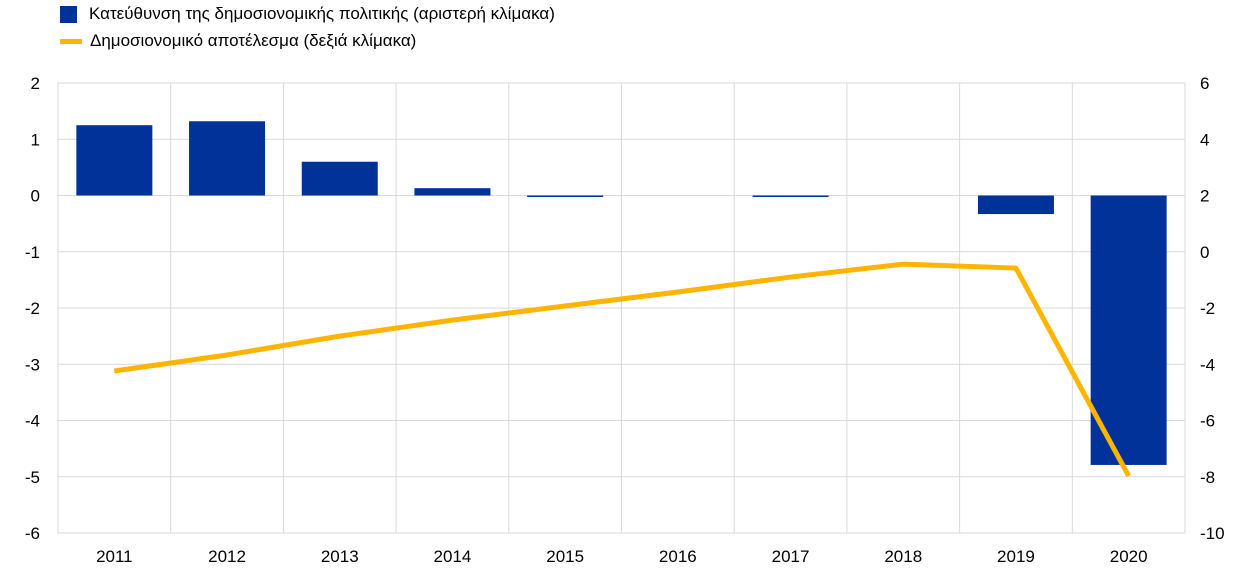 The image size is (1240, 578). What do you see at coordinates (1207, 477) in the screenshot?
I see `y-tick-right: -8` at bounding box center [1207, 477].